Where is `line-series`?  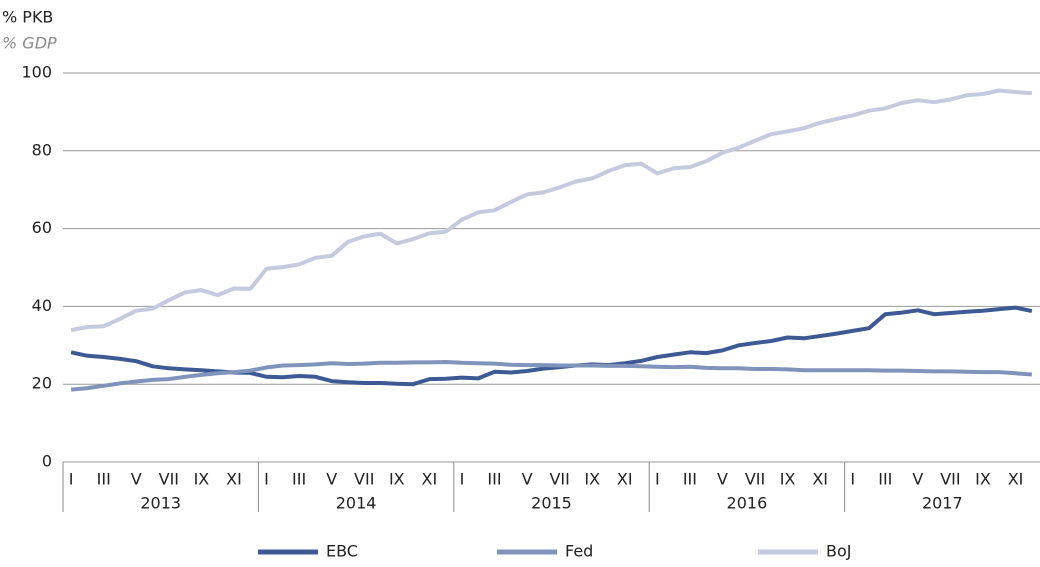
line-series is located at coordinates (551, 376).